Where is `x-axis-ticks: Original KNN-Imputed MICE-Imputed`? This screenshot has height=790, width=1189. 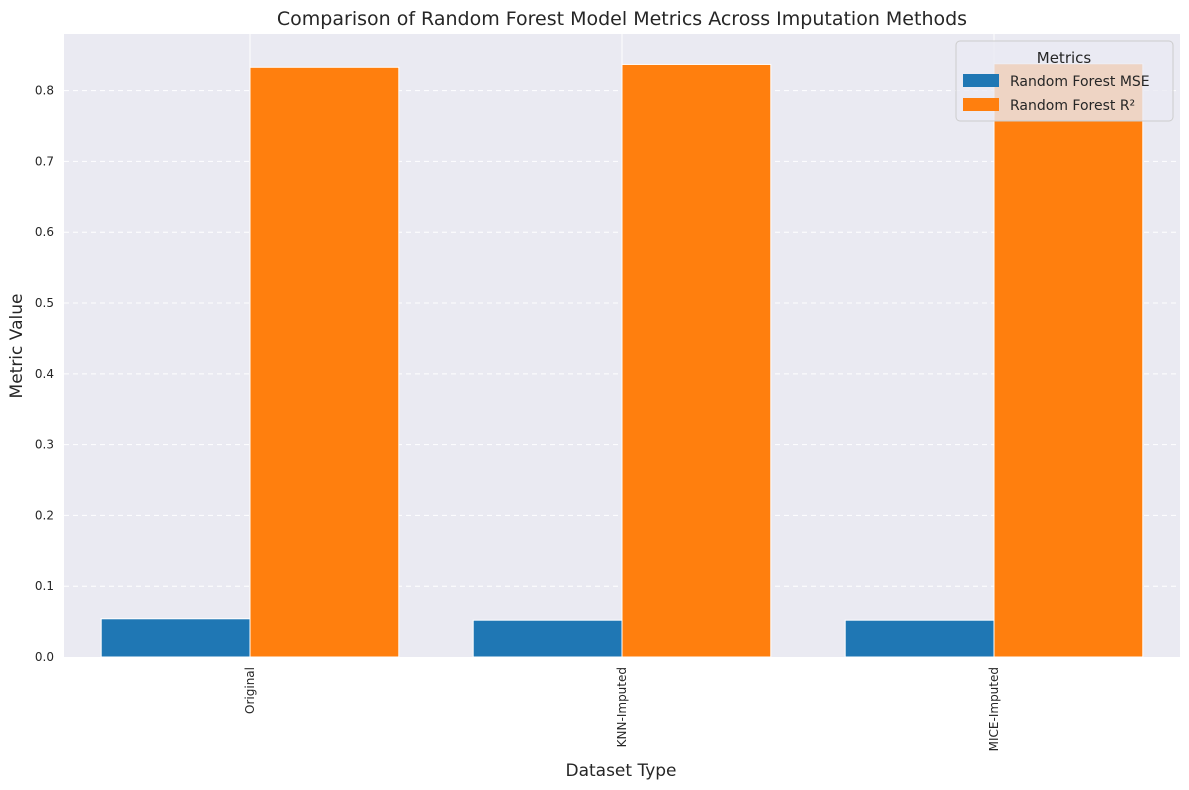
x-axis-ticks: Original KNN-Imputed MICE-Imputed is located at coordinates (622, 709).